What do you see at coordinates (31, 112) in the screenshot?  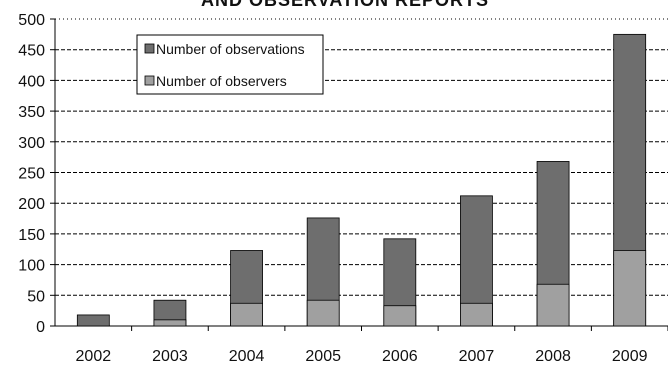 I see `y-tick-label: 350` at bounding box center [31, 112].